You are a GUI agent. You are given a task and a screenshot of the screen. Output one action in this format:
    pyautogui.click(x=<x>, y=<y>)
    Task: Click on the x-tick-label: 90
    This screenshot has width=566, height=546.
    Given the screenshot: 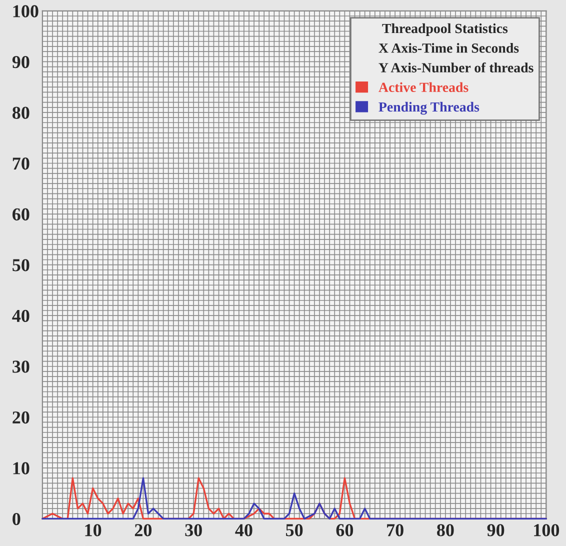 What is the action you would take?
    pyautogui.click(x=495, y=530)
    